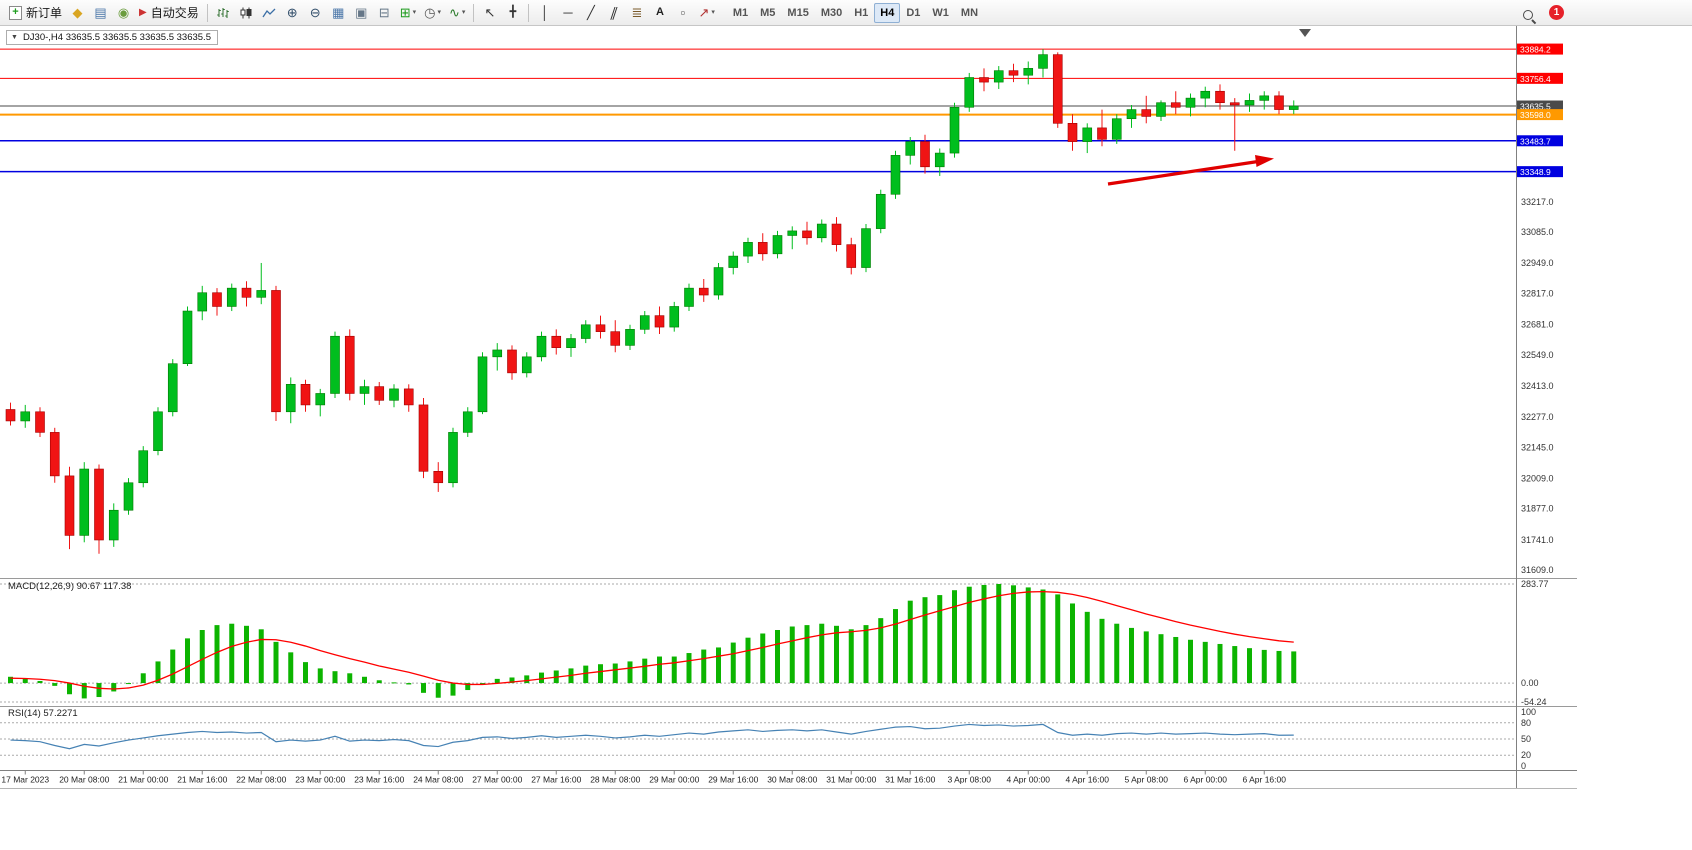 This screenshot has width=1692, height=850. I want to click on market-watch-icon: ▤, so click(100, 12).